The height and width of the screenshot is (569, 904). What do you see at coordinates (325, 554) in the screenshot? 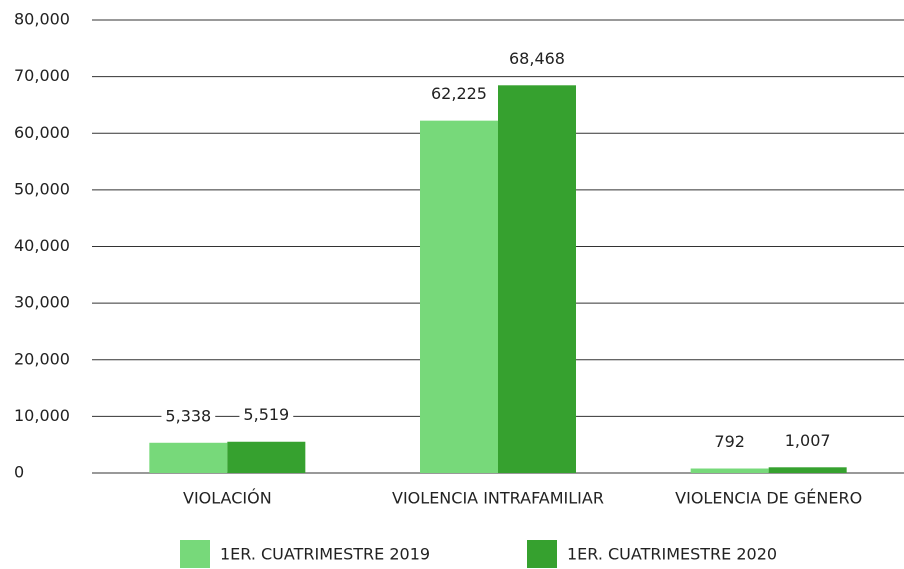
I see `legend-label: 1ER. CUATRIMESTRE 2019` at bounding box center [325, 554].